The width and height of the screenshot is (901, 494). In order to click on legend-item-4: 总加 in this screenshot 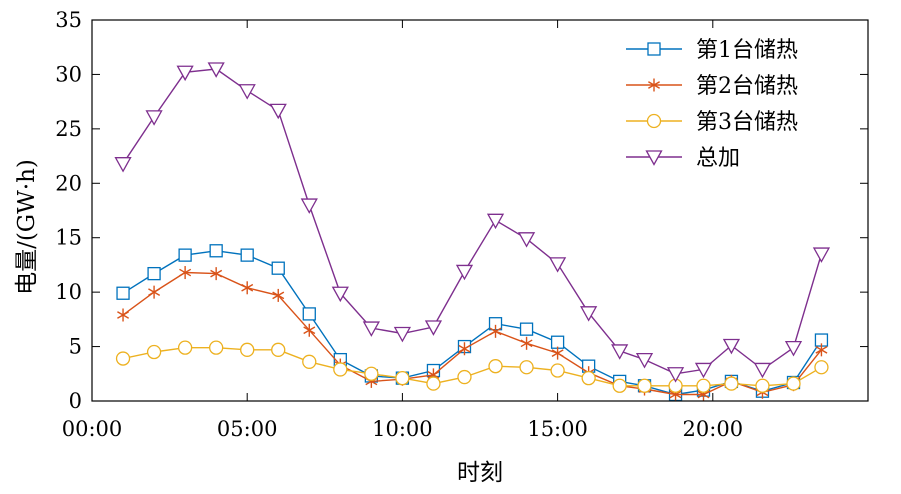, I will do `click(683, 158)`.